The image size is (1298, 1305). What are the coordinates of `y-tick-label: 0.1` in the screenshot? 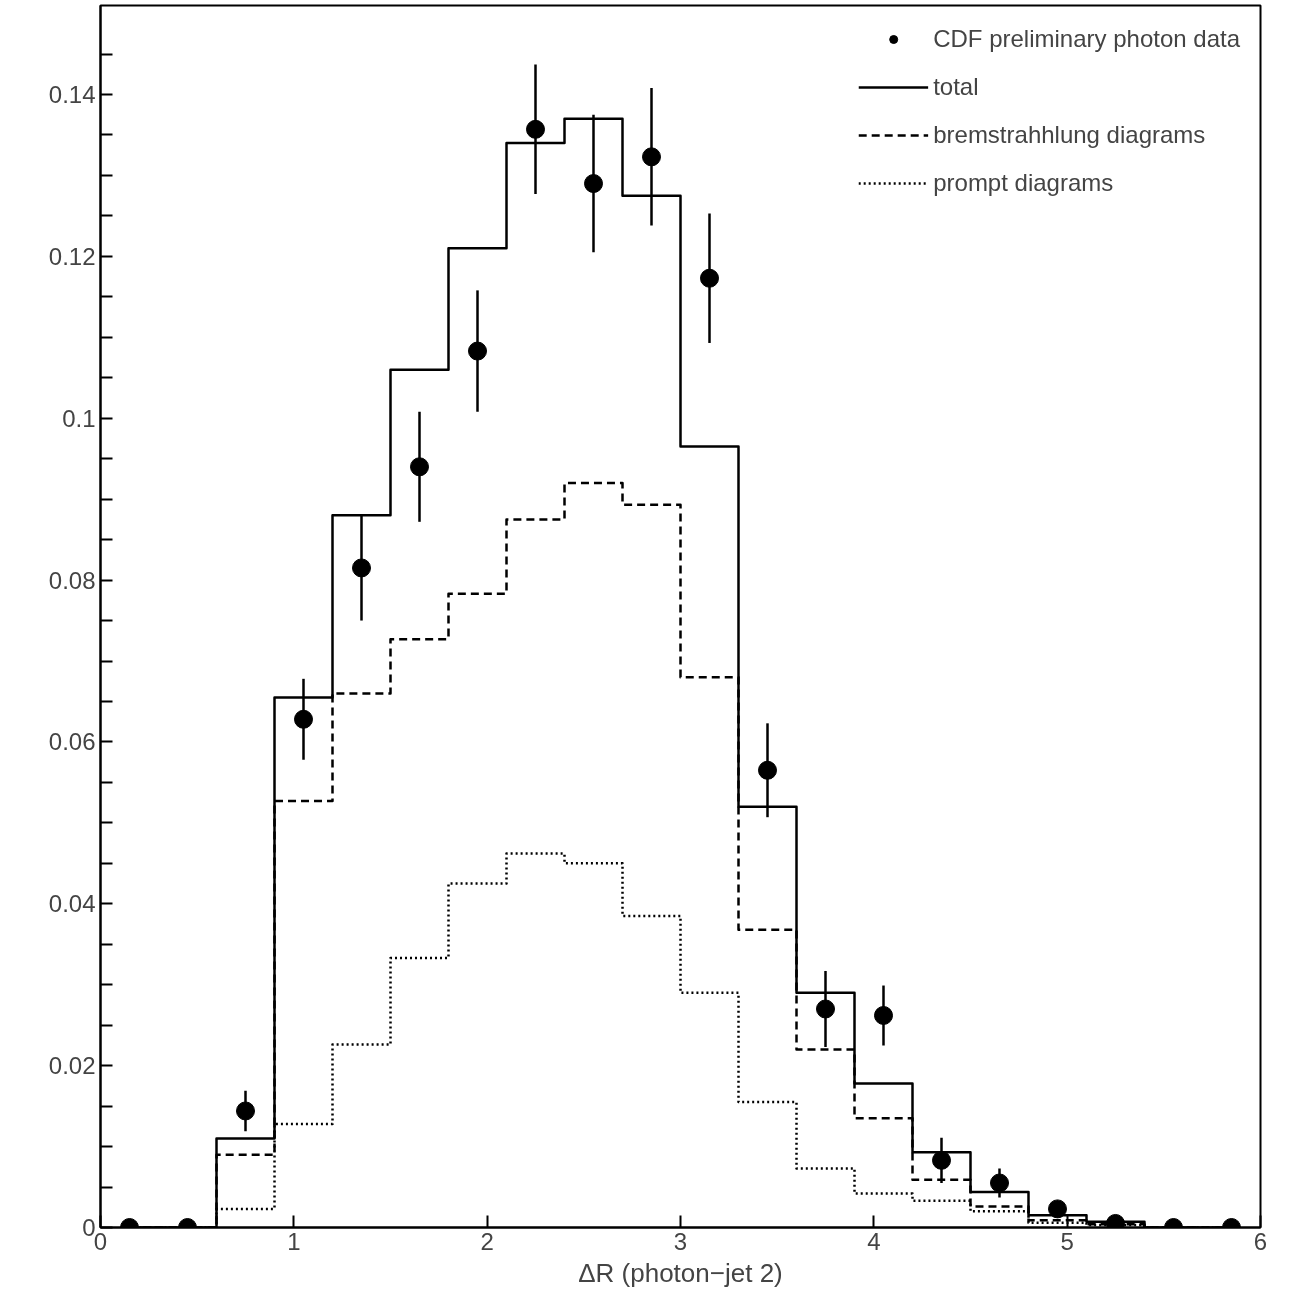 It's located at (79, 418).